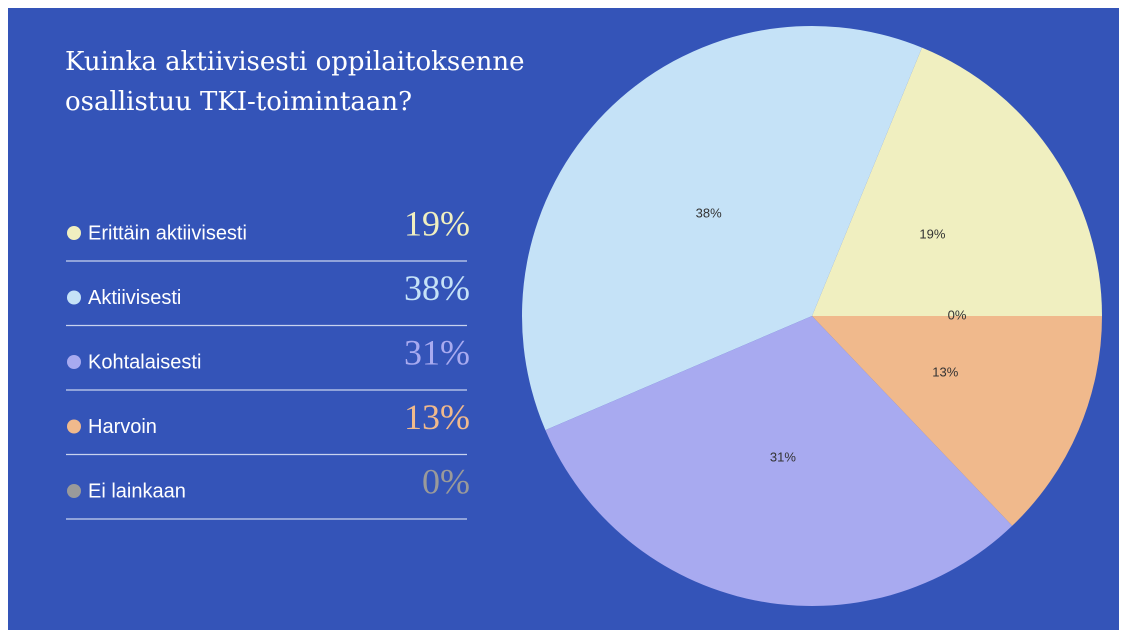 The width and height of the screenshot is (1127, 636). I want to click on slice-label: 13%, so click(945, 371).